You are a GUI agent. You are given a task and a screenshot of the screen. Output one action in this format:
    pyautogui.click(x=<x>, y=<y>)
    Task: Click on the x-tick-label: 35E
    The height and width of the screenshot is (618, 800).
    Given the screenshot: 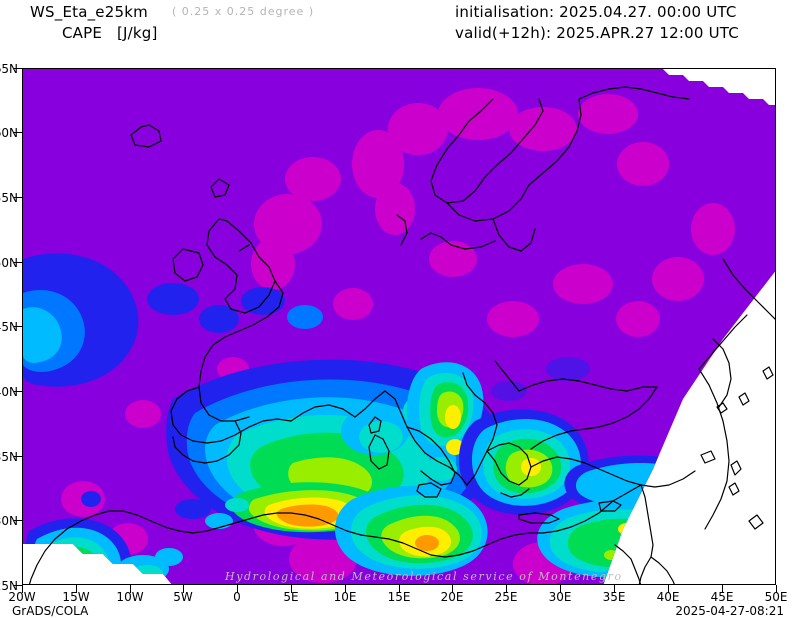 What is the action you would take?
    pyautogui.click(x=614, y=597)
    